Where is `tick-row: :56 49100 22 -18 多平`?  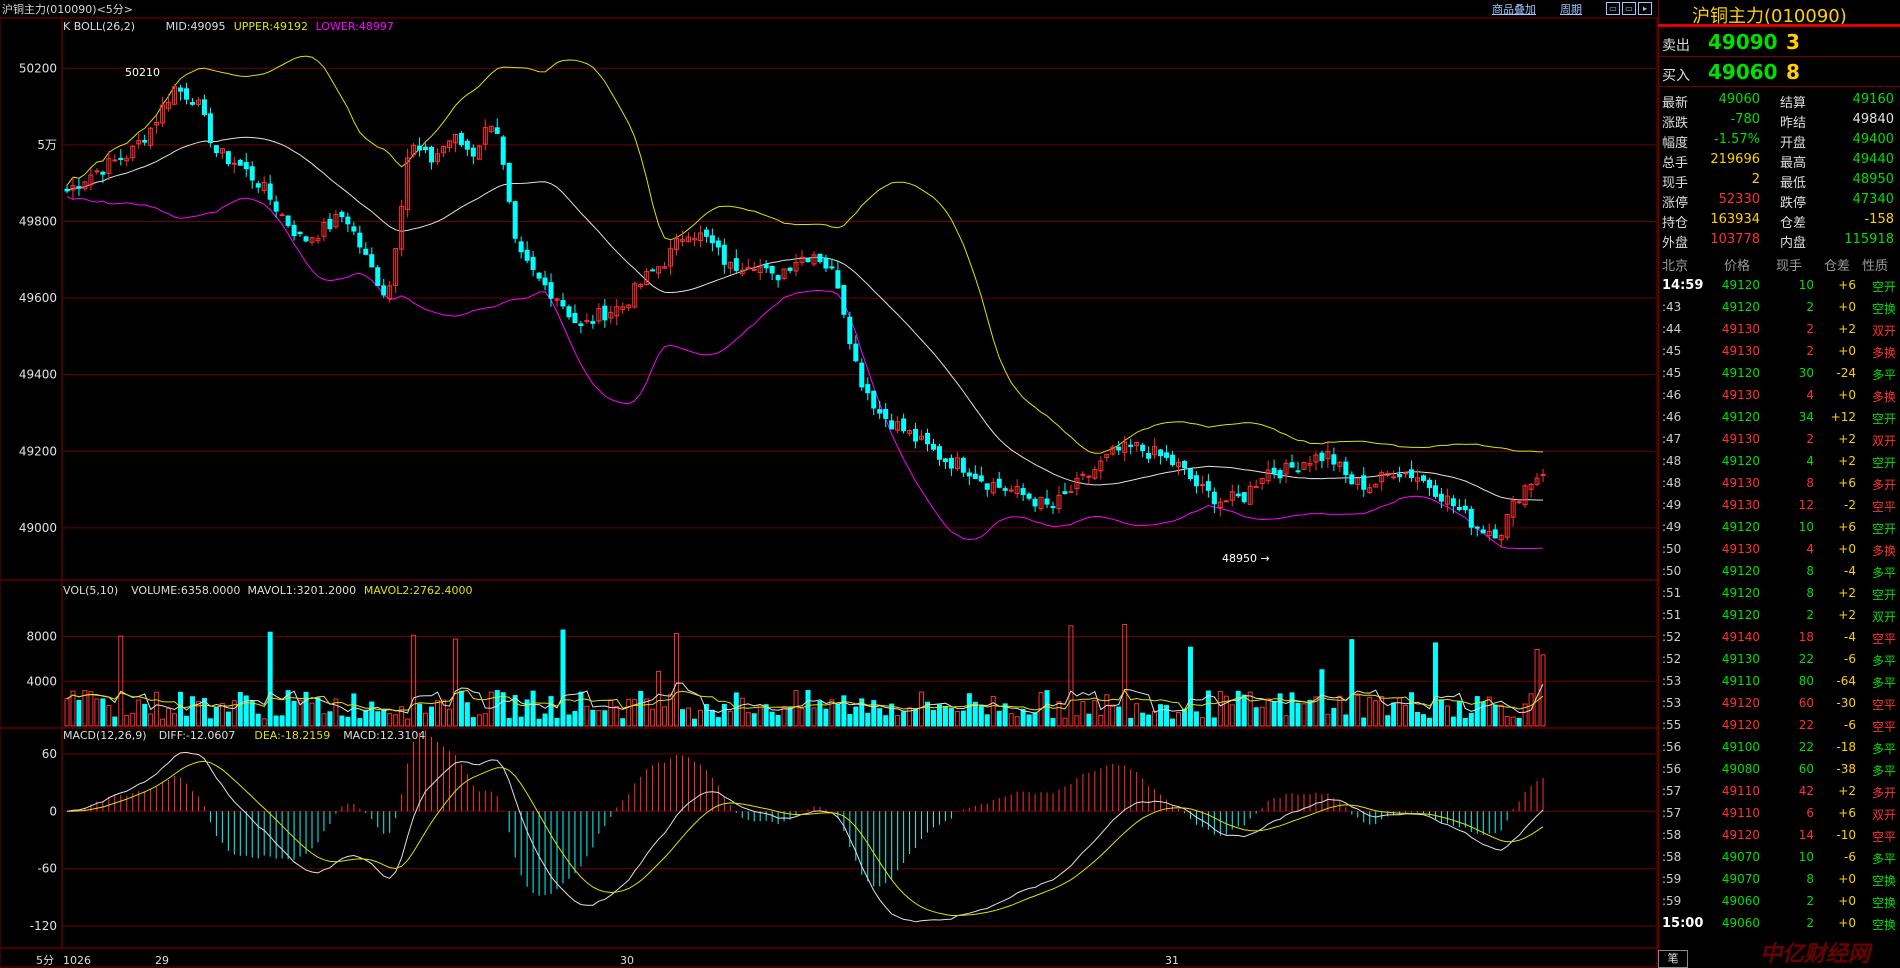 tick-row: :56 49100 22 -18 多平 is located at coordinates (1779, 747).